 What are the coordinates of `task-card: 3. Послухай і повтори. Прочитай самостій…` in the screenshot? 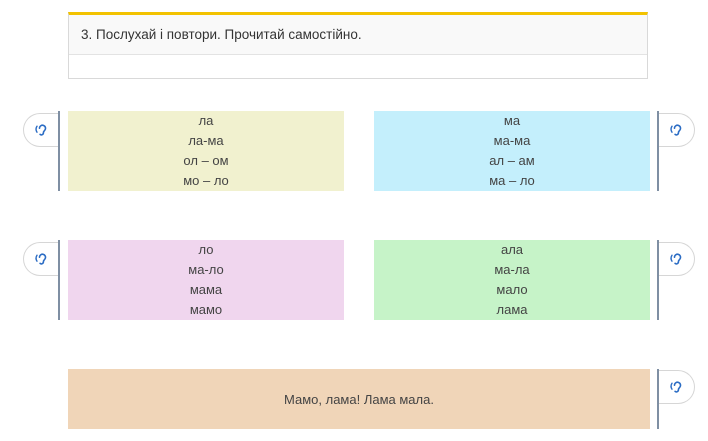 It's located at (358, 45).